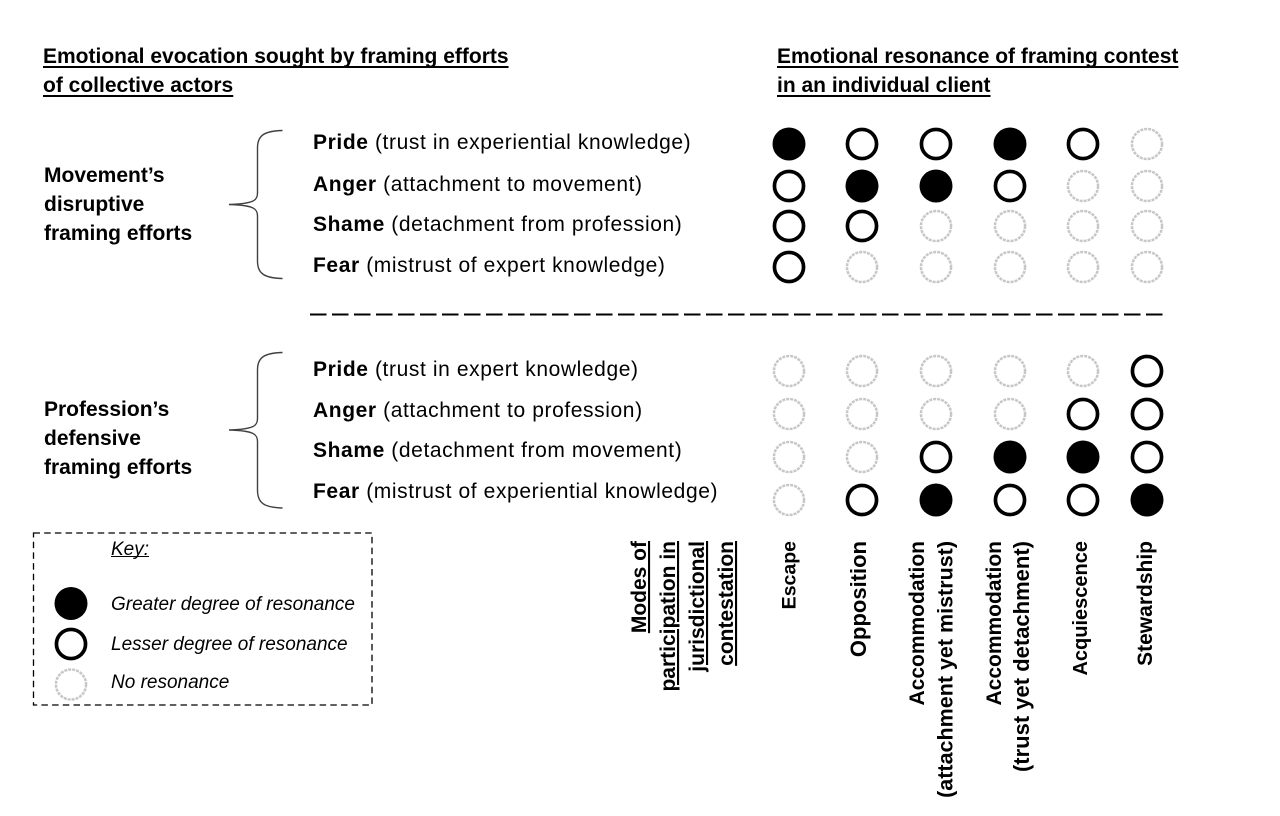  I want to click on svg-text: contestation, so click(726, 603).